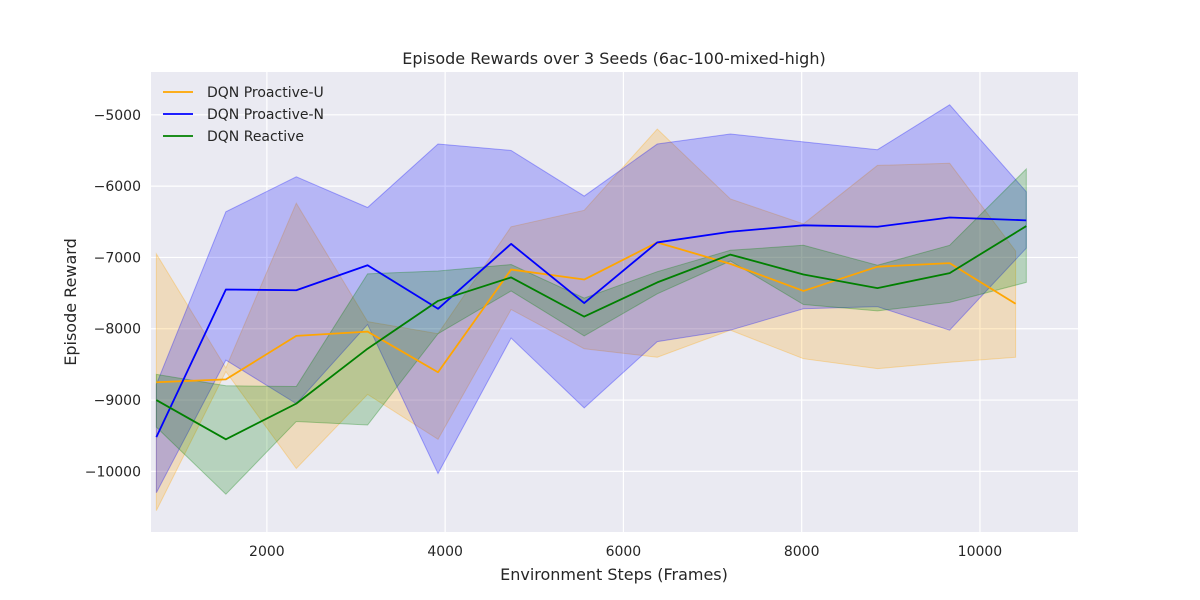 This screenshot has height=600, width=1200. Describe the element at coordinates (255, 137) in the screenshot. I see `legend-label: DQN Reactive` at that location.